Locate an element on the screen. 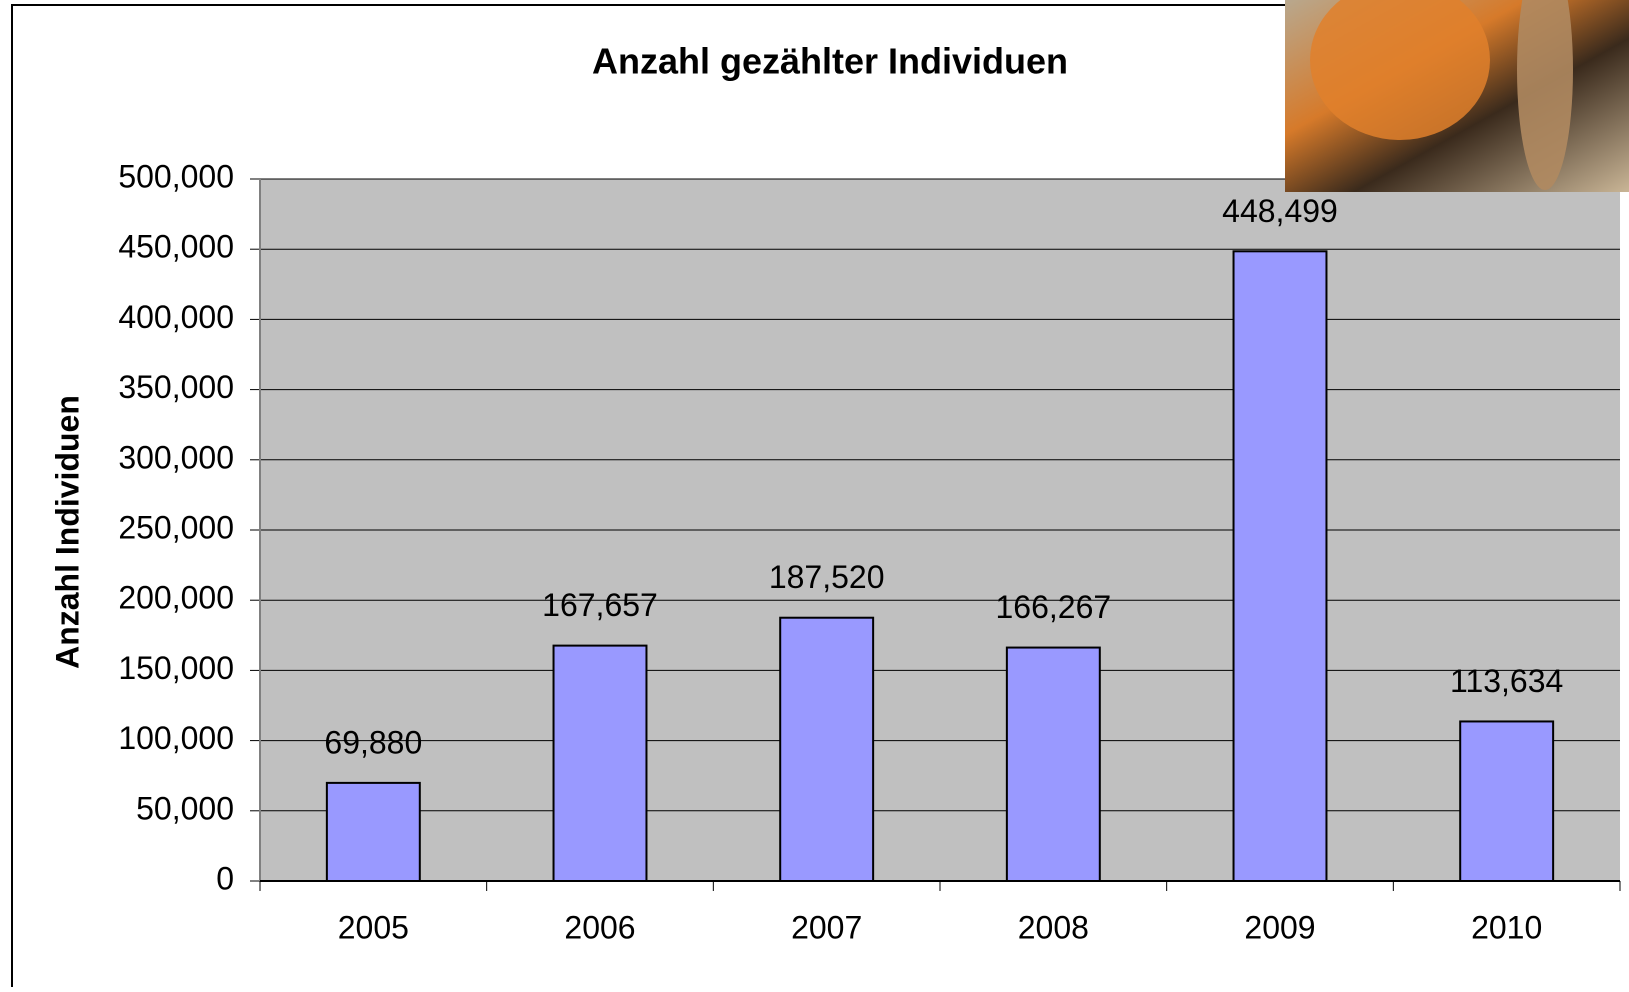  y-tick-label: 400,000 is located at coordinates (176, 317).